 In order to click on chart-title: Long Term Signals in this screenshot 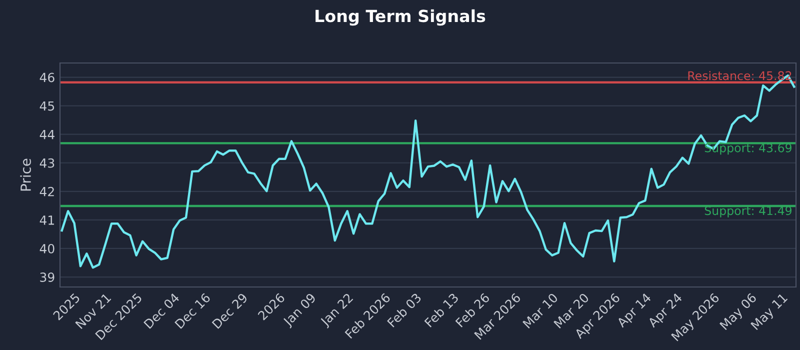, I will do `click(401, 17)`.